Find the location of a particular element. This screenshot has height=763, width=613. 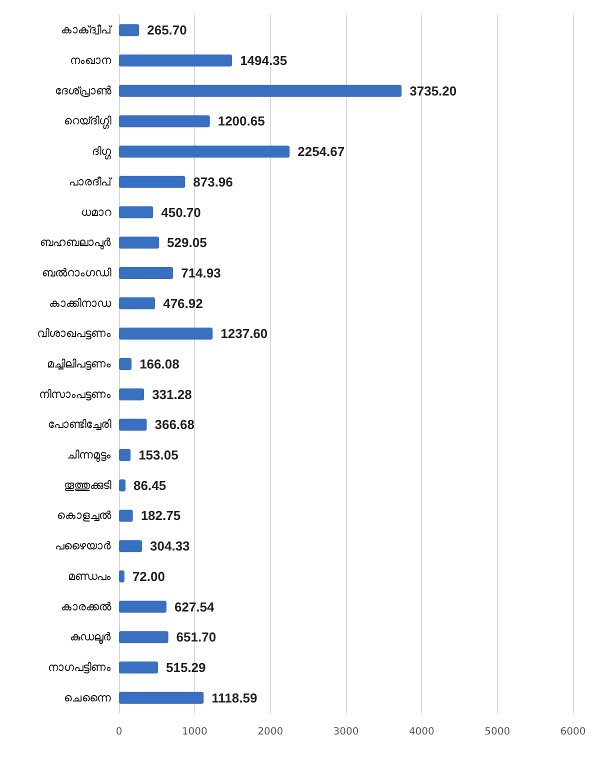

y-tick-label: ദിഗ്ഗ is located at coordinates (102, 152).